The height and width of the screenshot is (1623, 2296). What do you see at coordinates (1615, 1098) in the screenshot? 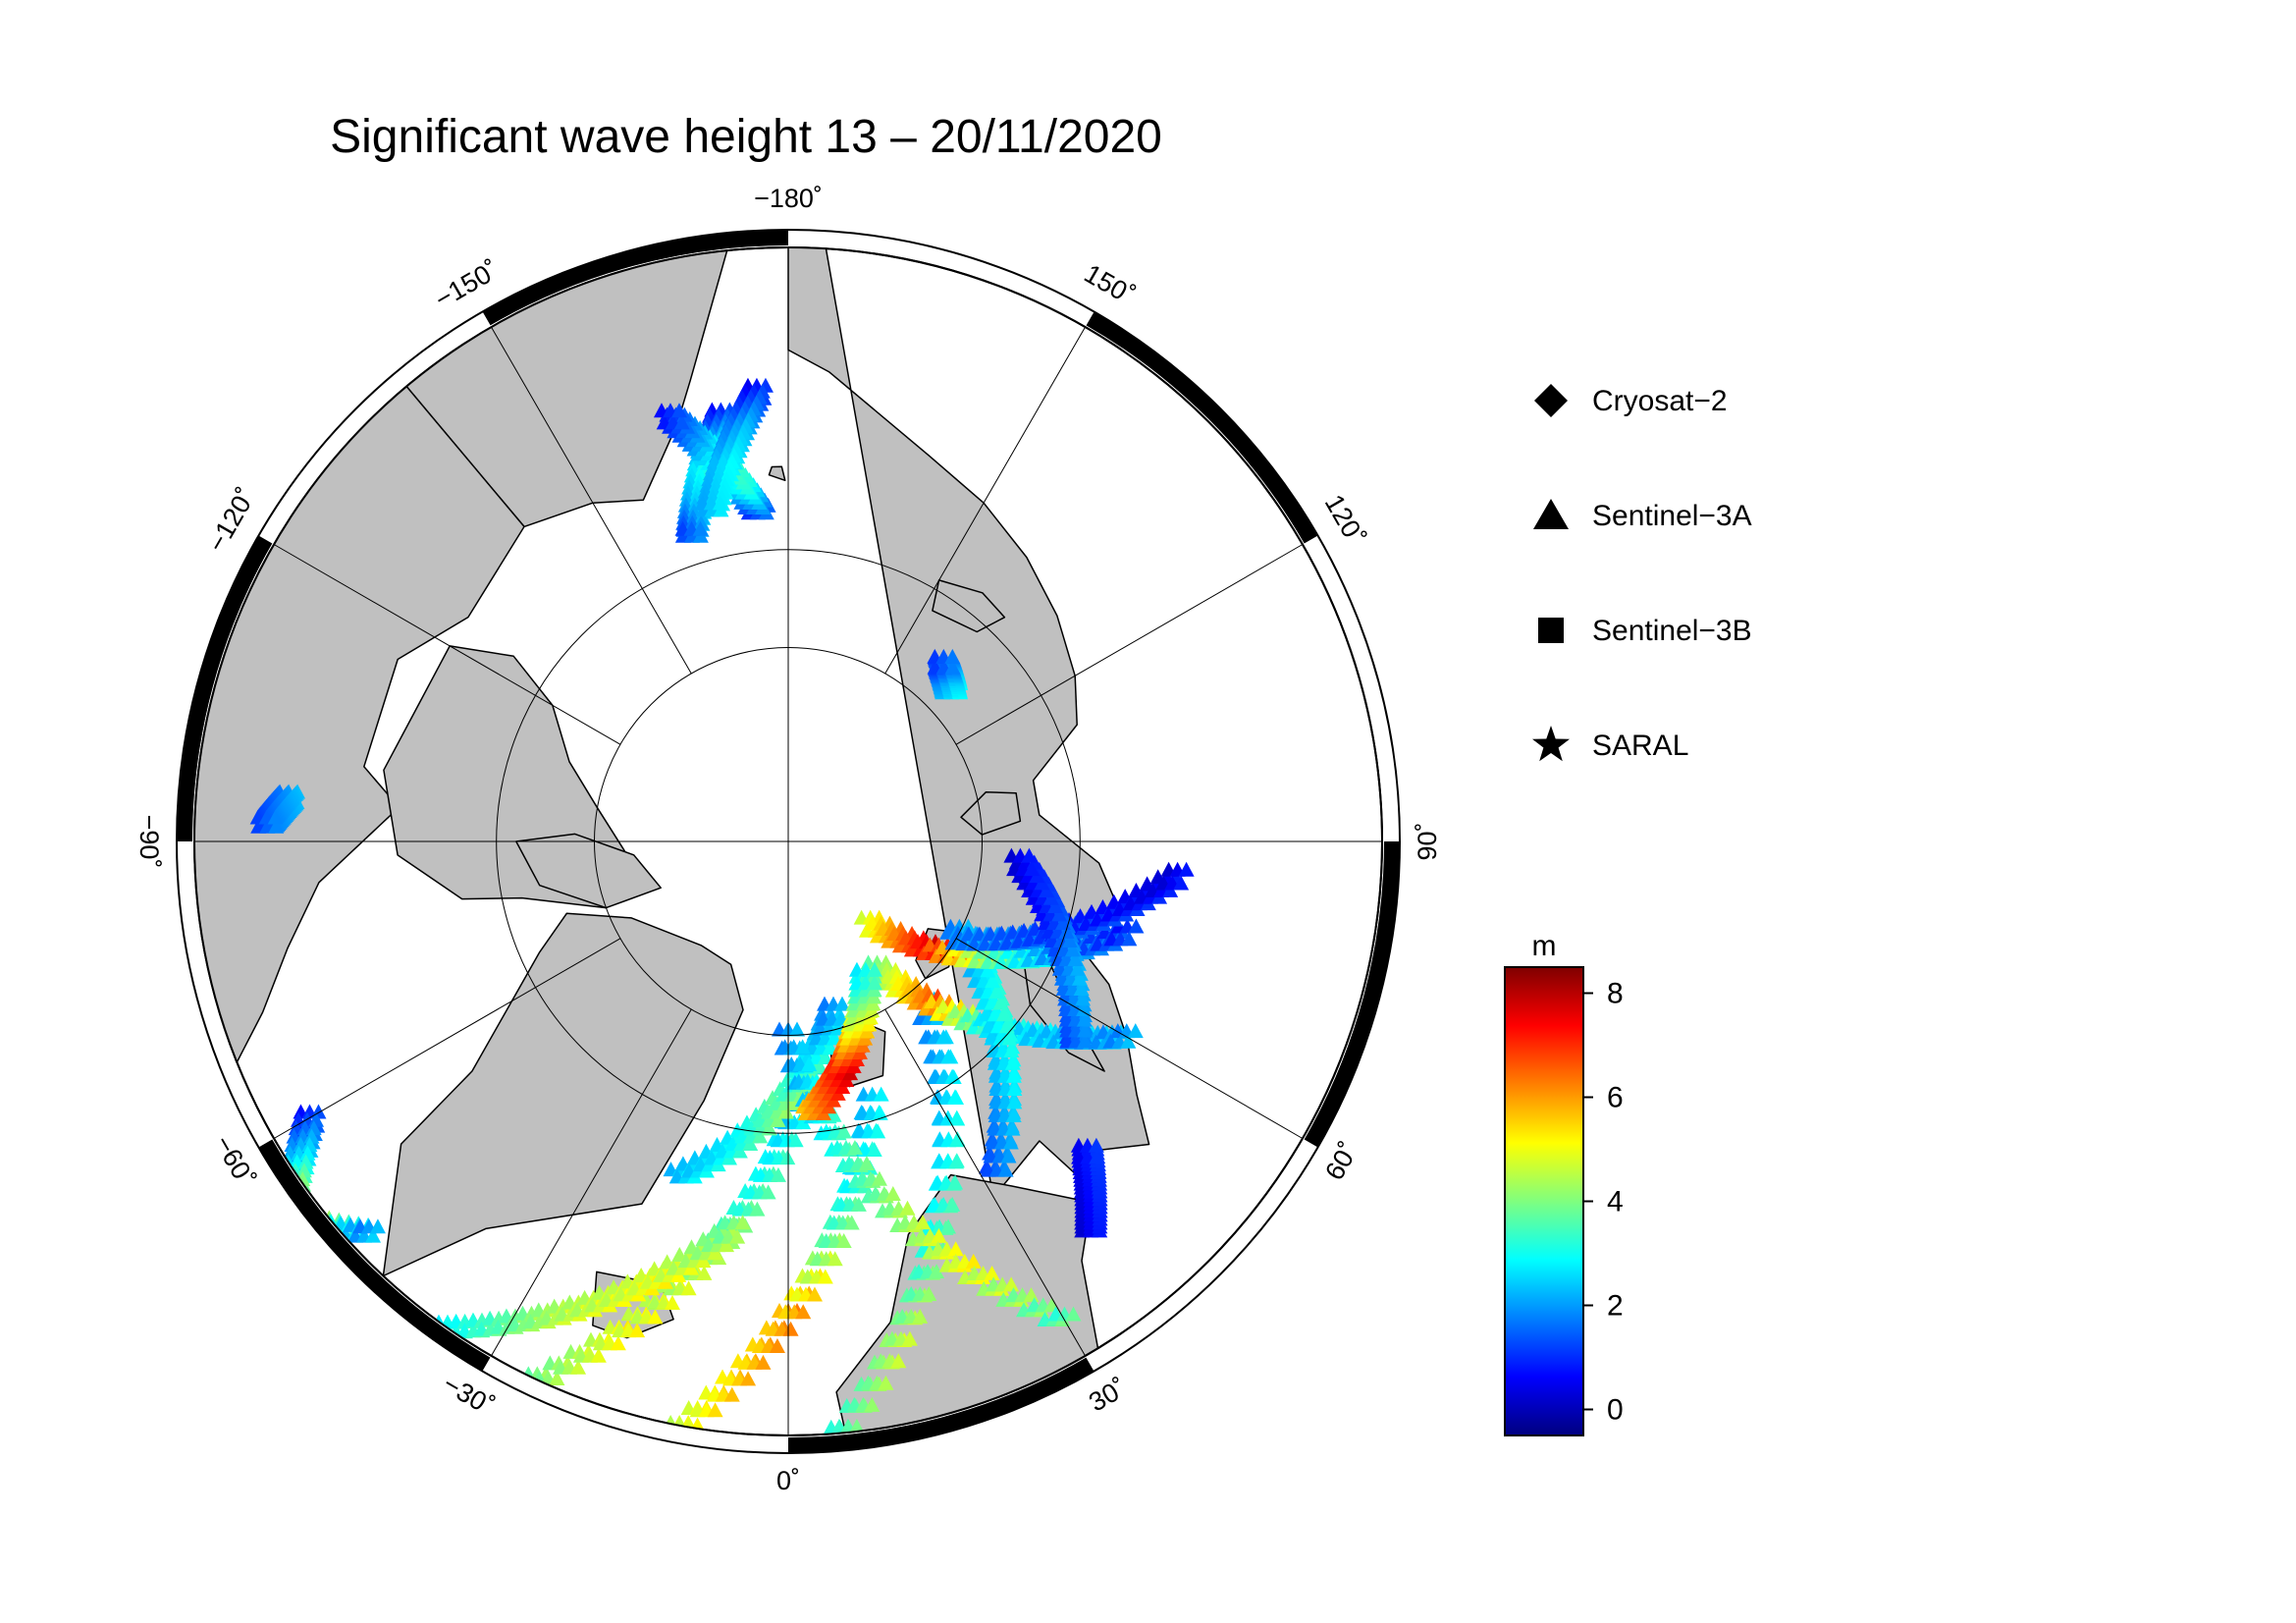
I see `colorbar-tick-label: 6` at bounding box center [1615, 1098].